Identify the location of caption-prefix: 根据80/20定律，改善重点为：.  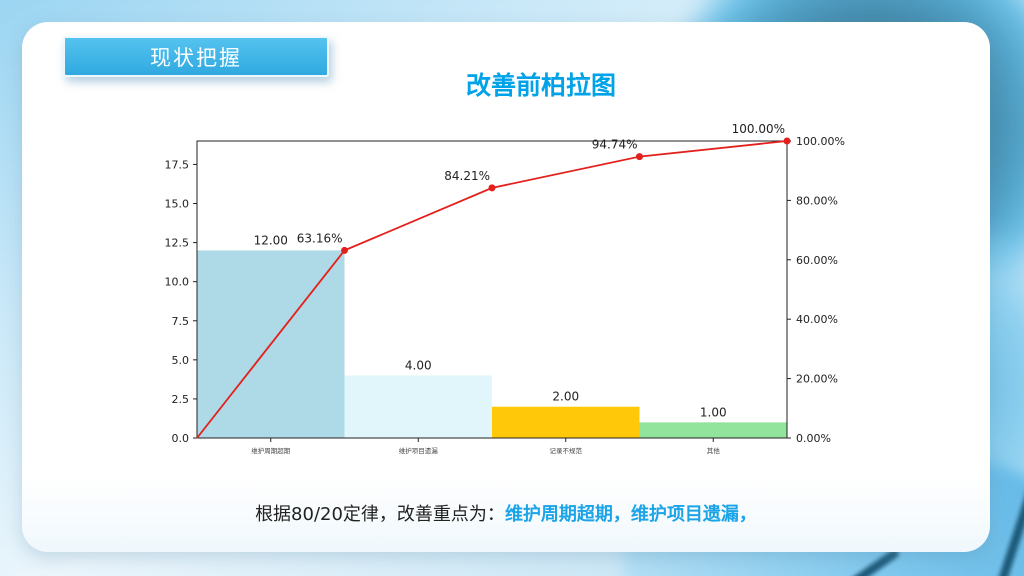
(380, 514).